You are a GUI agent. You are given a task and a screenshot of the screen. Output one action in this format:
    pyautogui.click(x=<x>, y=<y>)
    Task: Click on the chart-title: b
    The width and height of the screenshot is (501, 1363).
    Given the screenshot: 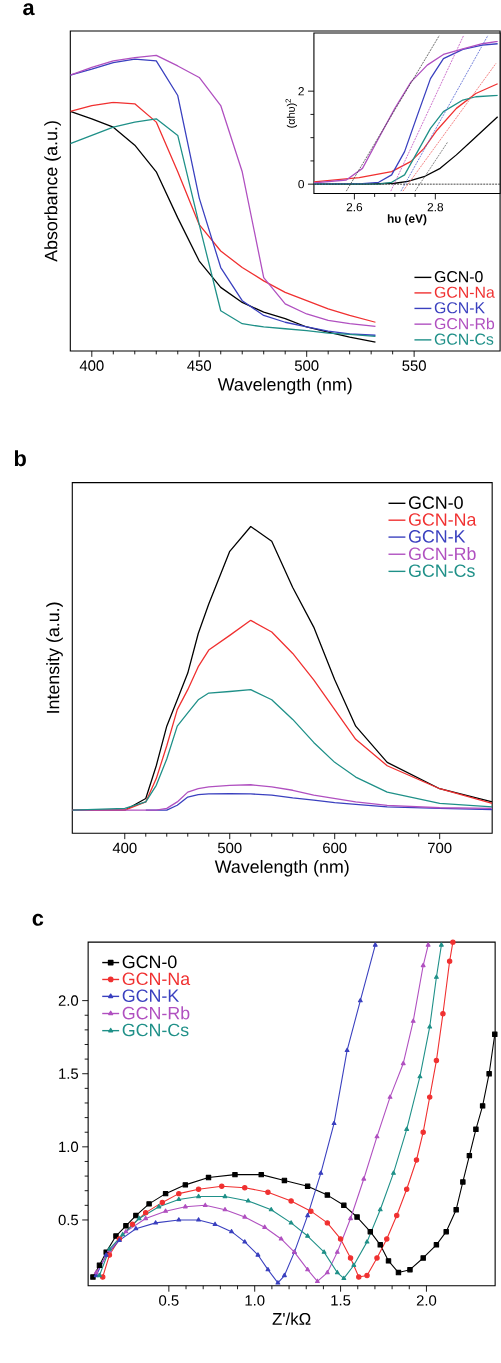 What is the action you would take?
    pyautogui.click(x=20, y=458)
    